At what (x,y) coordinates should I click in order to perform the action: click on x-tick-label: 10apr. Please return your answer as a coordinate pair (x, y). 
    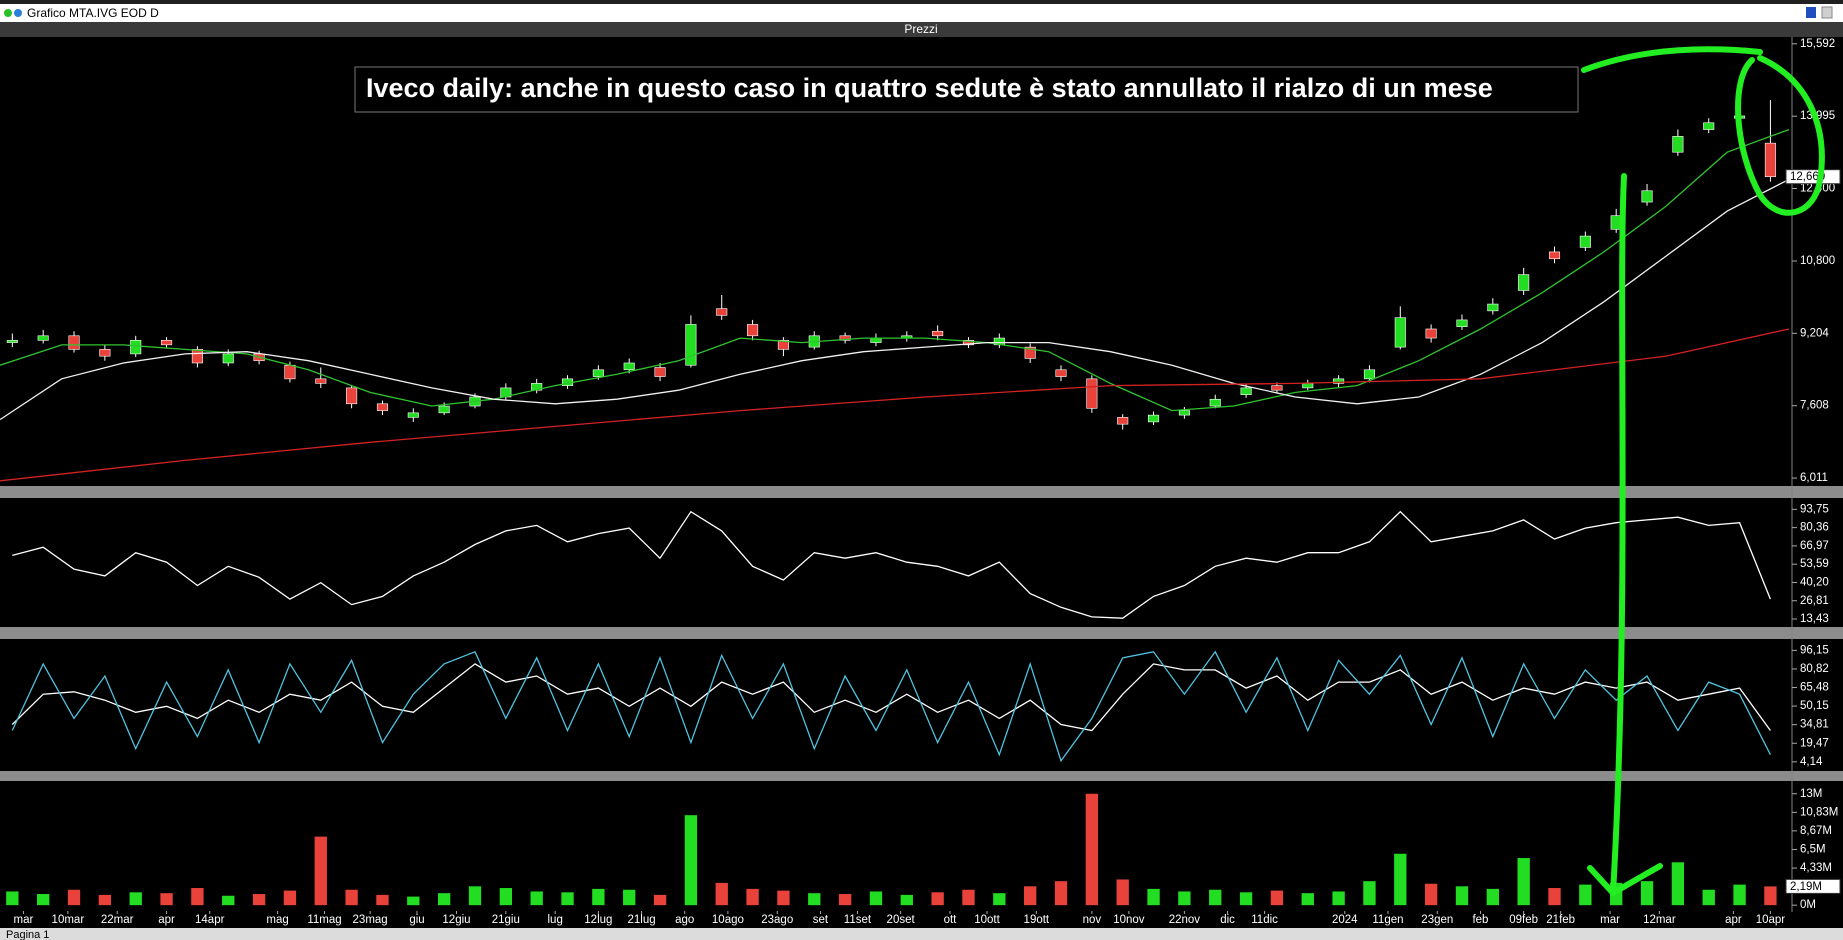
    Looking at the image, I should click on (1771, 920).